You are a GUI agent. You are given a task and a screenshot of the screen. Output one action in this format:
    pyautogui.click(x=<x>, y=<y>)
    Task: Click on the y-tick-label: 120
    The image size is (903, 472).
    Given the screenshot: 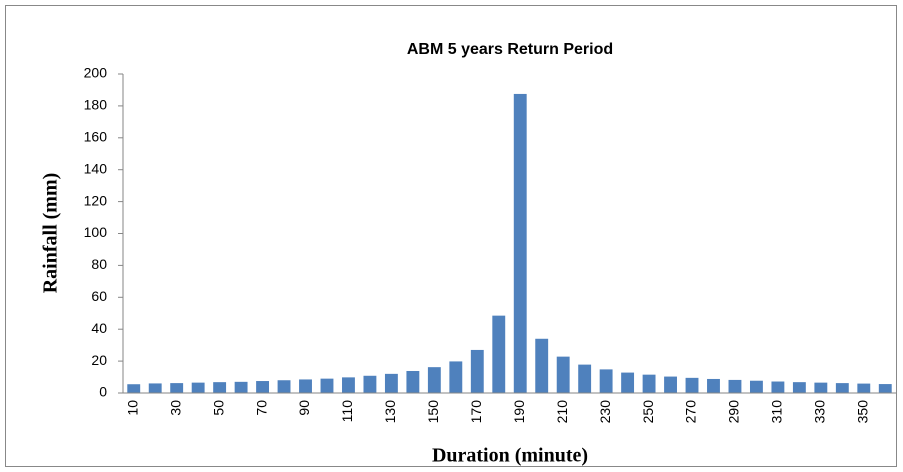 What is the action you would take?
    pyautogui.click(x=96, y=200)
    